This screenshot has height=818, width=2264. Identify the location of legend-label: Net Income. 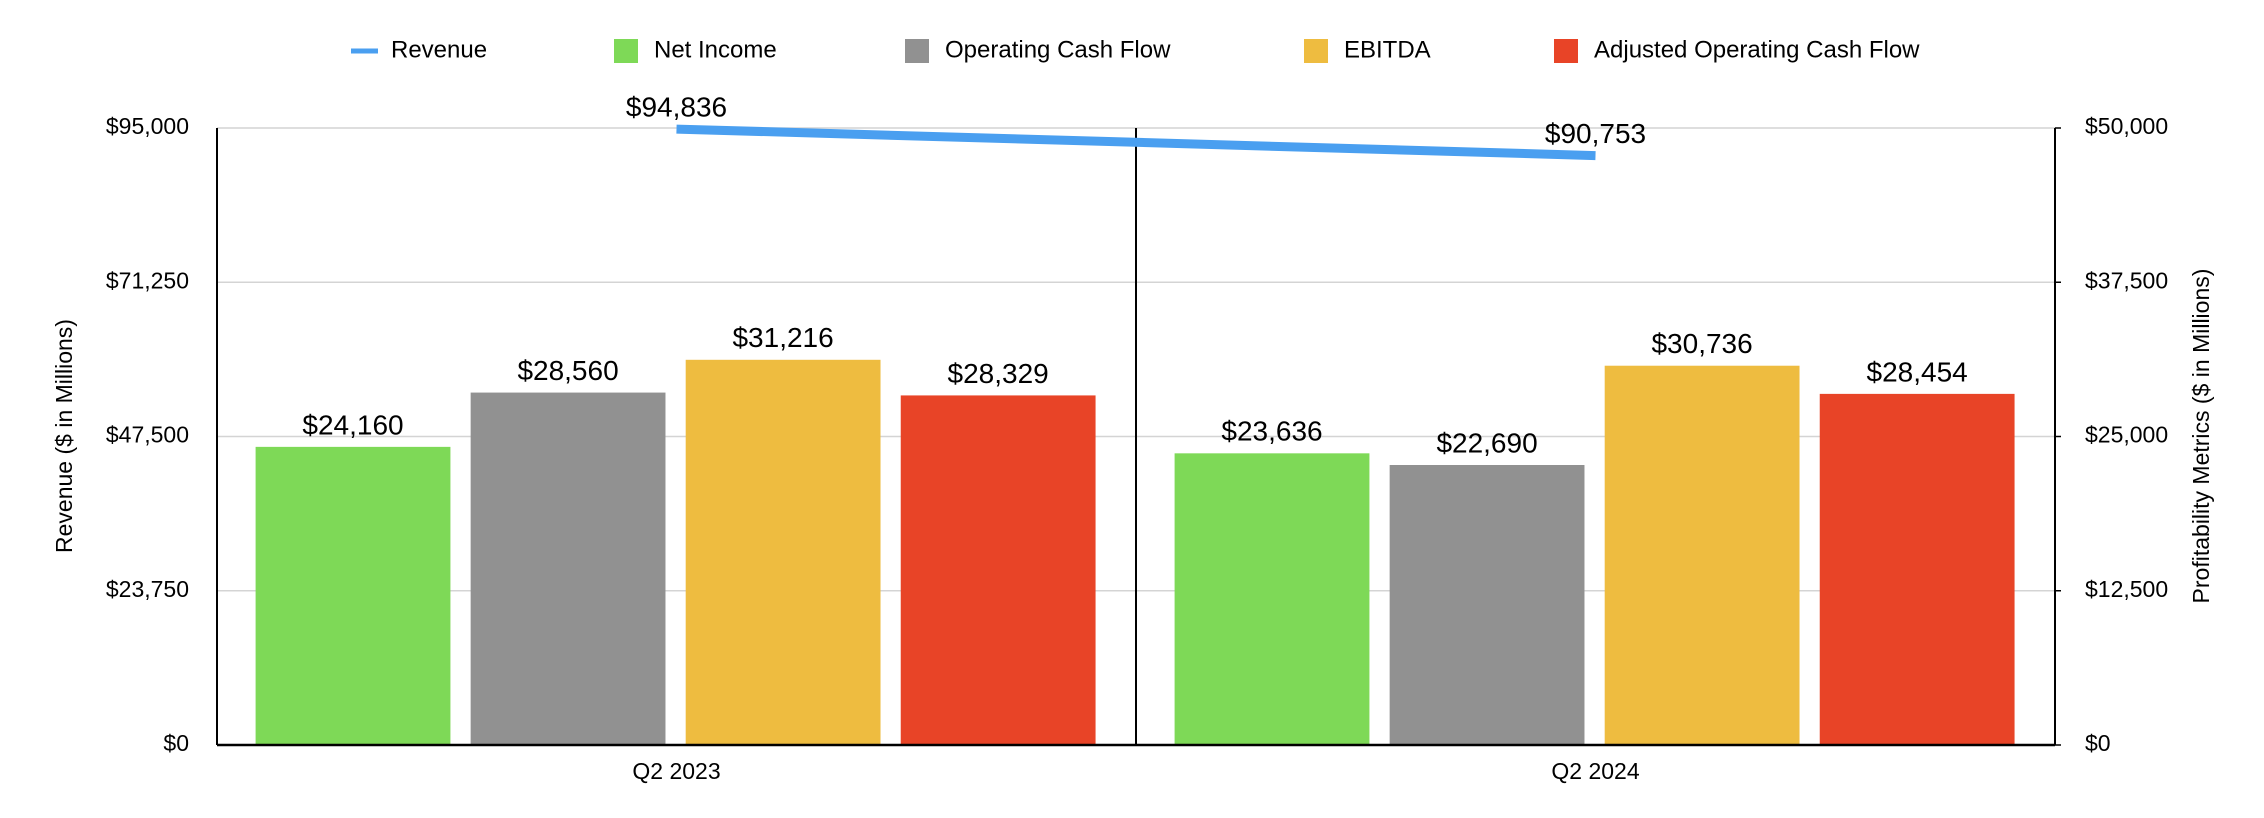
(715, 49).